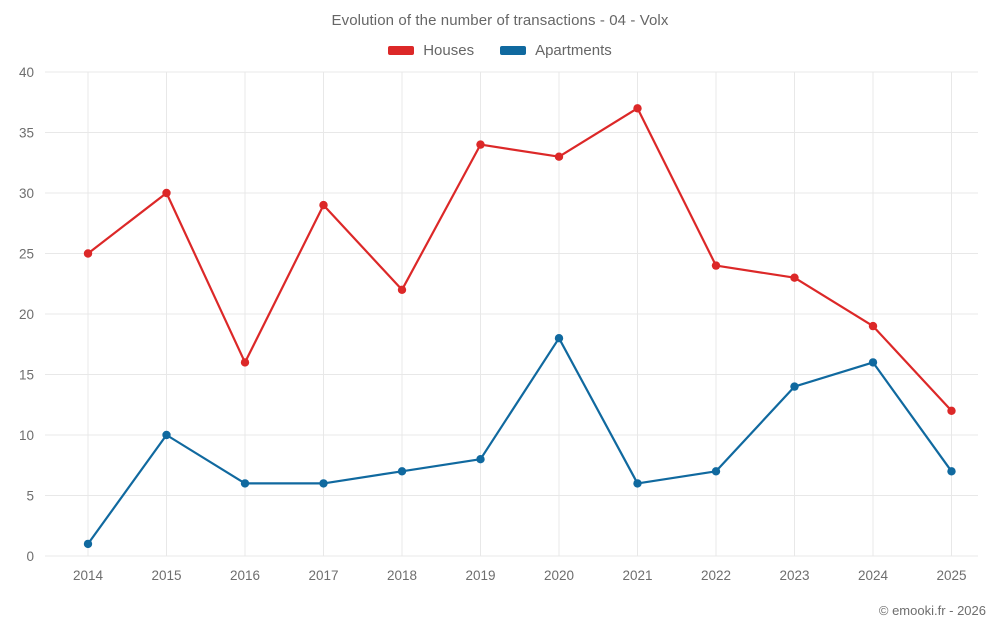 This screenshot has width=1000, height=625. Describe the element at coordinates (245, 362) in the screenshot. I see `data-point-houses-2016` at that location.